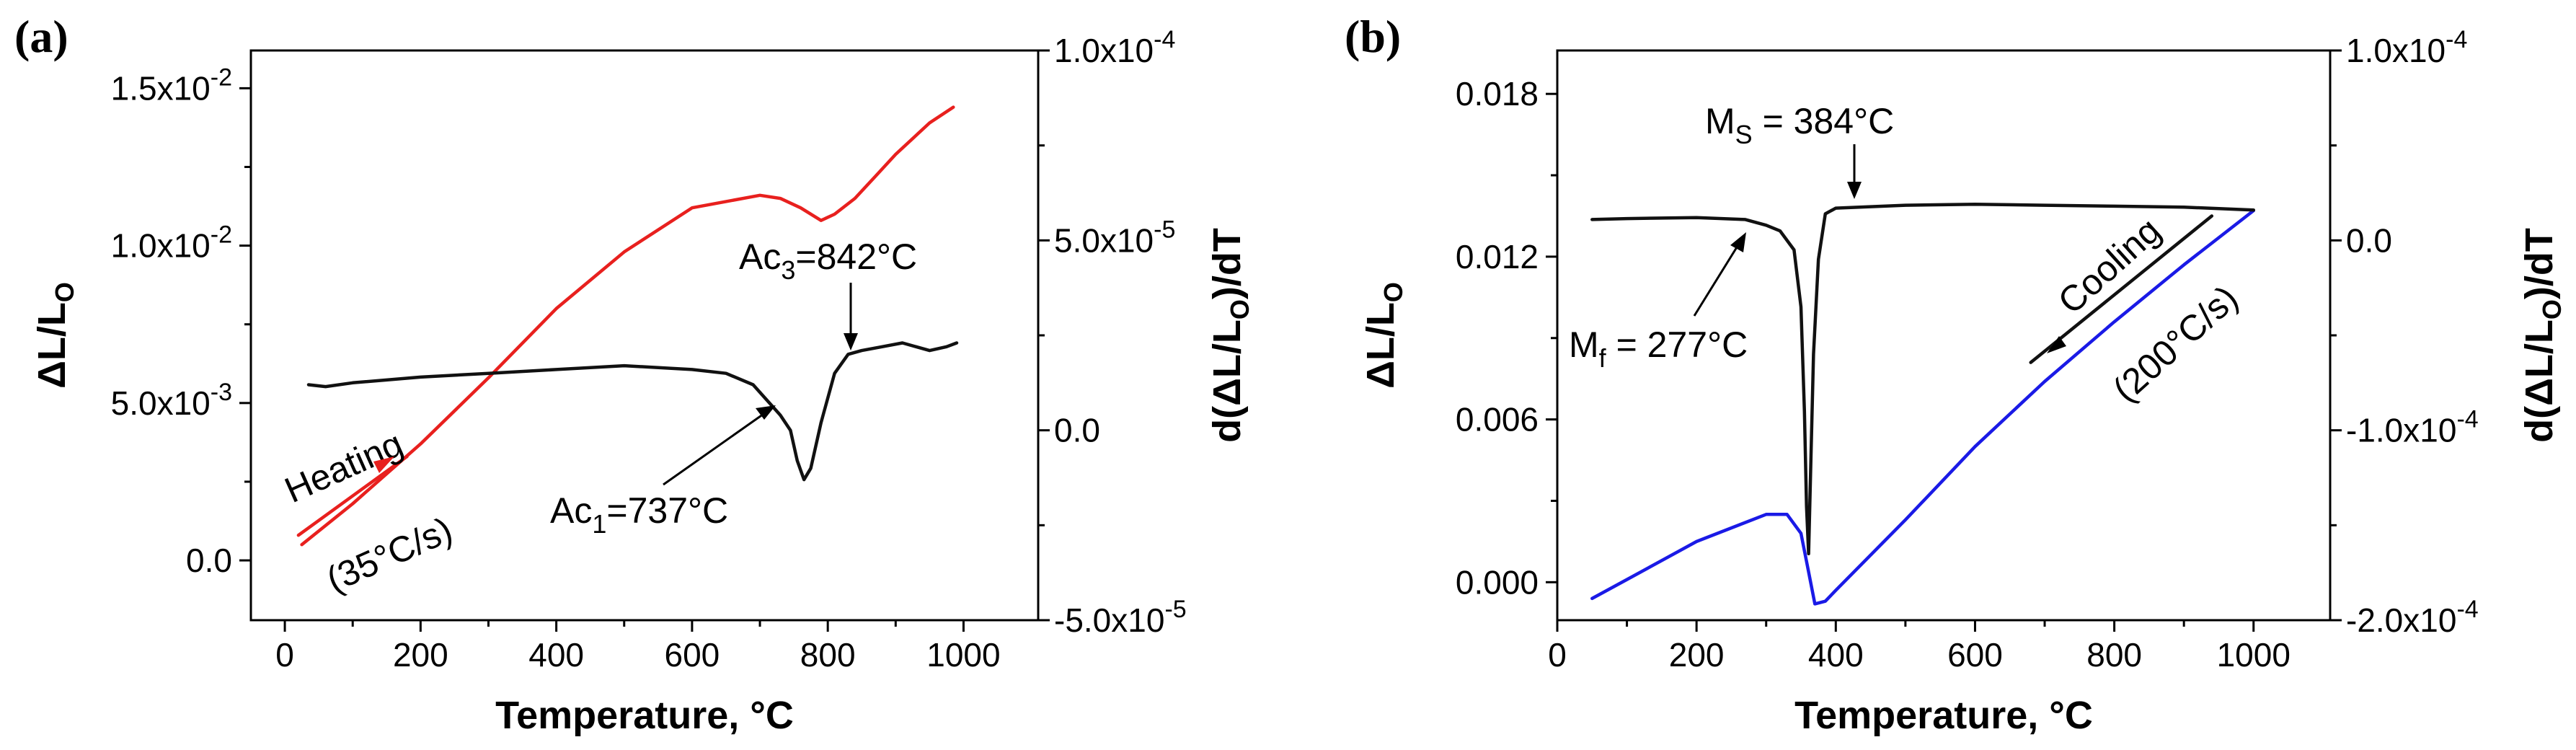  Describe the element at coordinates (1975, 655) in the screenshot. I see `panel-b-x-tick-label: 600` at that location.